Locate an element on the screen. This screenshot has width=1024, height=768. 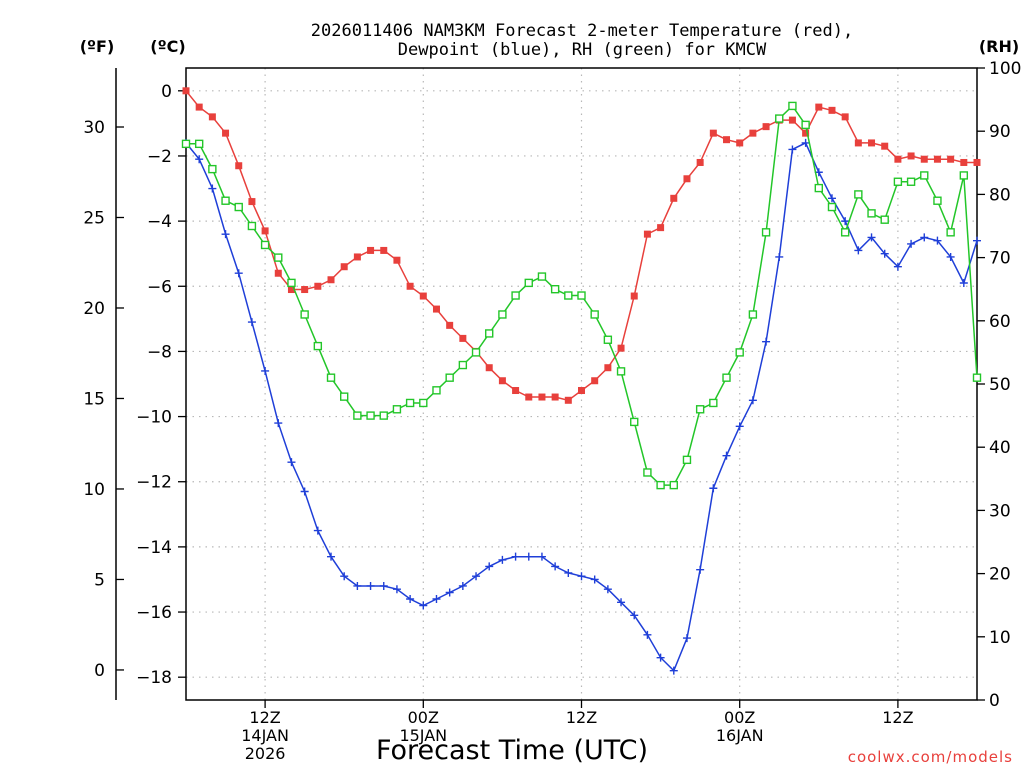
rh-tick-label: 30 is located at coordinates (1000, 511).